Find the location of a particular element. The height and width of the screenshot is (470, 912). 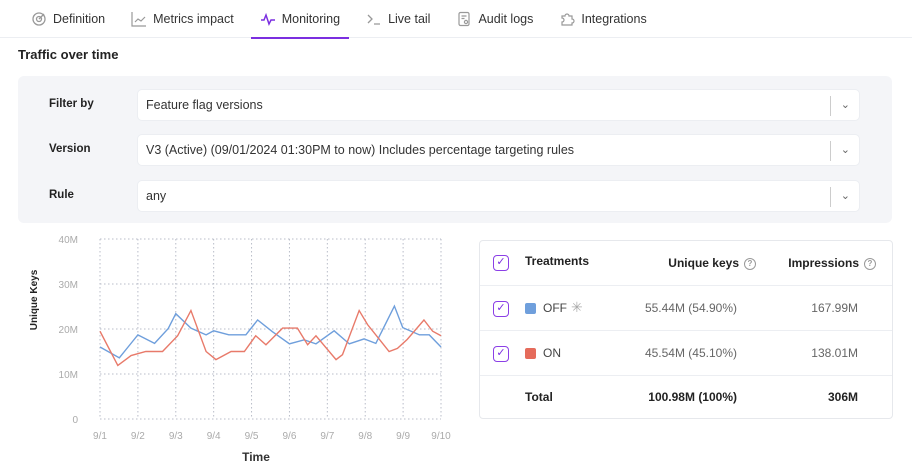

table-header: ✓ Treatments Unique keys? Impressions? is located at coordinates (686, 263).